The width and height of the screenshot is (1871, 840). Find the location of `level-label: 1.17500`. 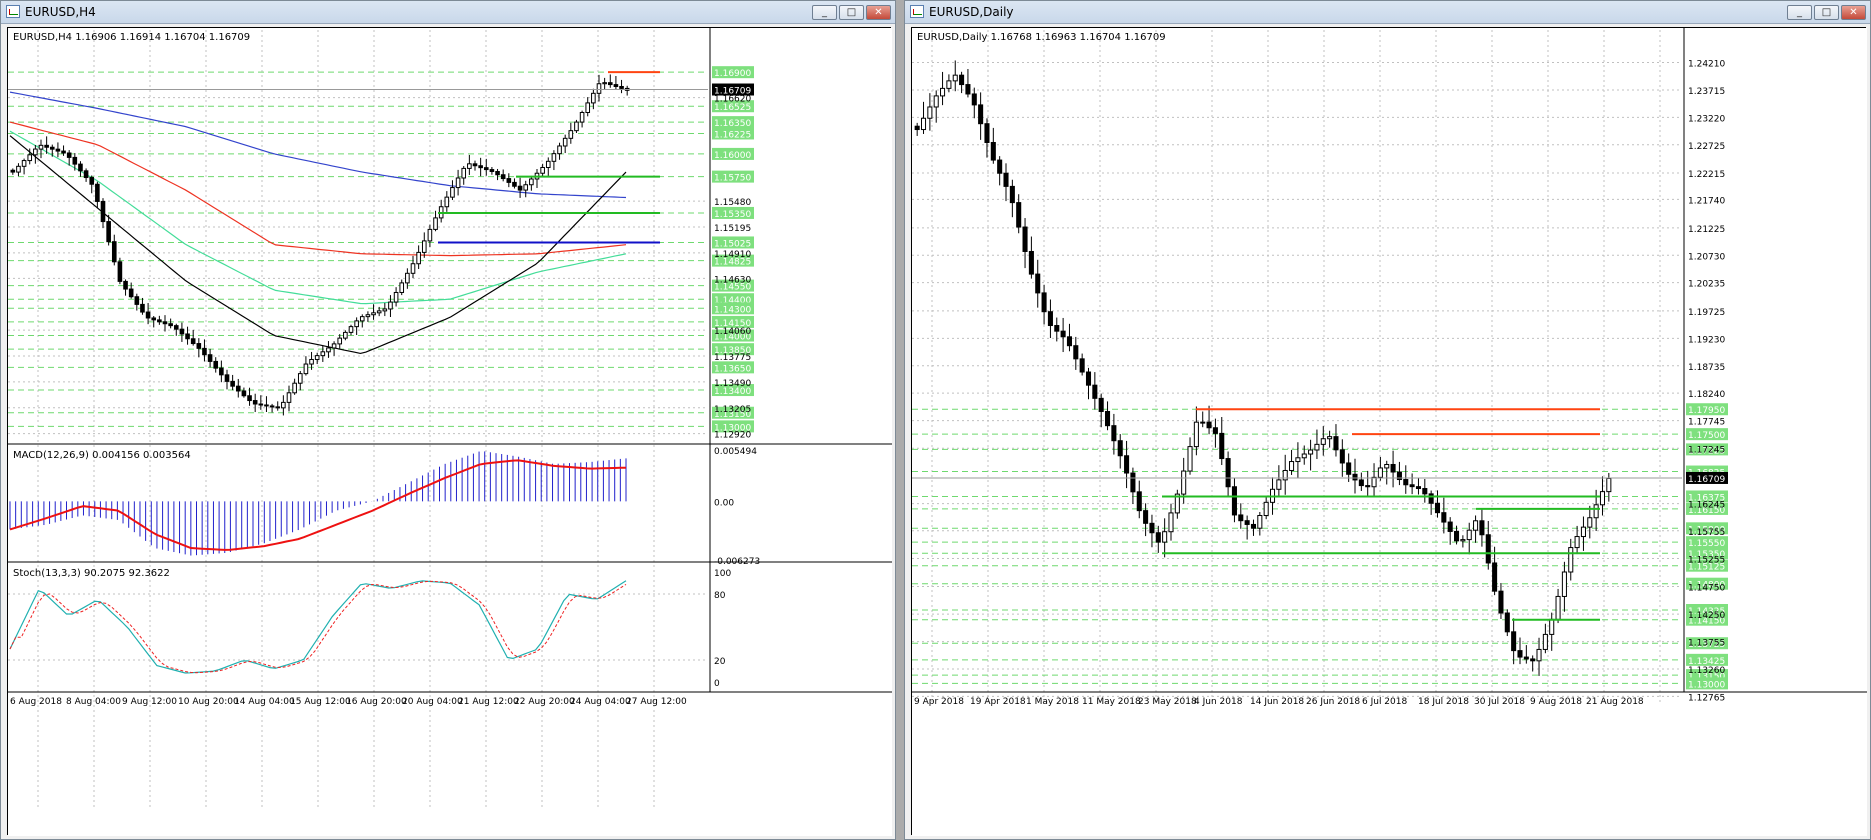

level-label: 1.17500 is located at coordinates (1706, 436).